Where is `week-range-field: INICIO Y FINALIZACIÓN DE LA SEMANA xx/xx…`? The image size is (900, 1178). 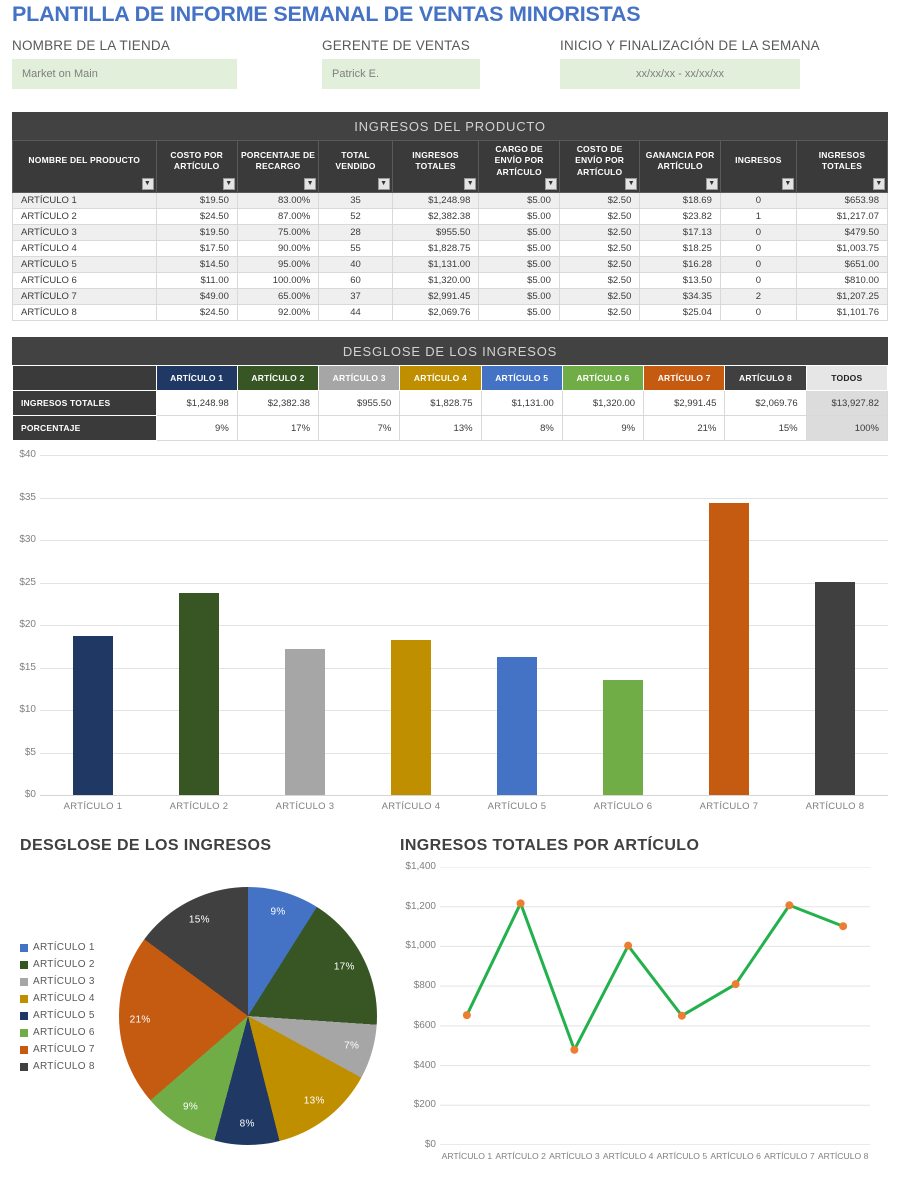
week-range-field: INICIO Y FINALIZACIÓN DE LA SEMANA xx/xx… is located at coordinates (690, 63).